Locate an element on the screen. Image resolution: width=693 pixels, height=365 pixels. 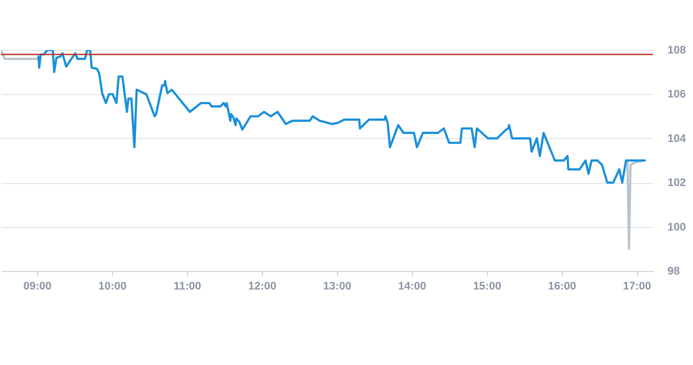
y-tick-label: 100 is located at coordinates (677, 227).